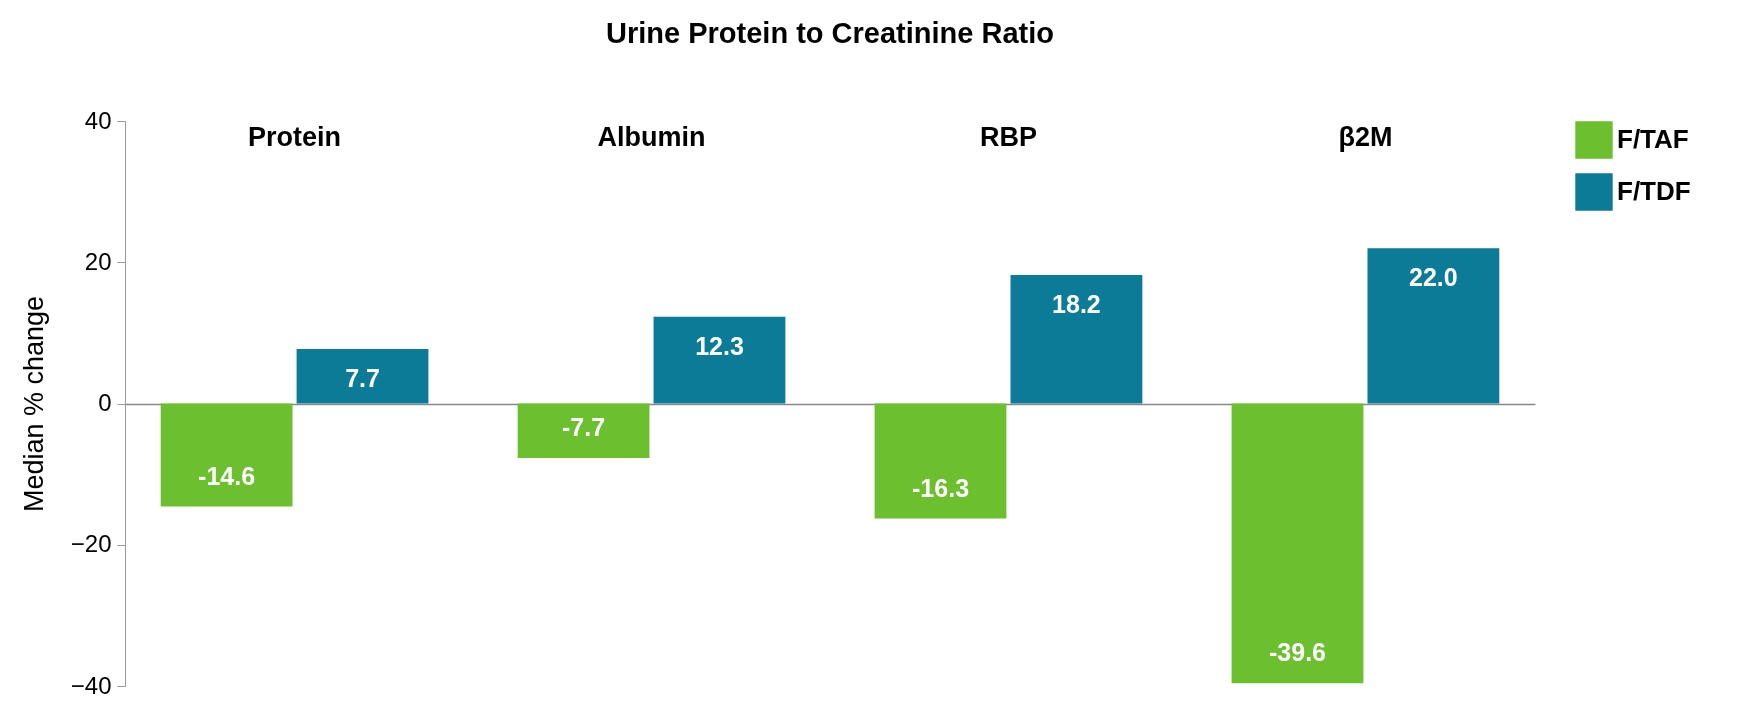 The width and height of the screenshot is (1742, 712). What do you see at coordinates (584, 426) in the screenshot?
I see `data-label: -7.7` at bounding box center [584, 426].